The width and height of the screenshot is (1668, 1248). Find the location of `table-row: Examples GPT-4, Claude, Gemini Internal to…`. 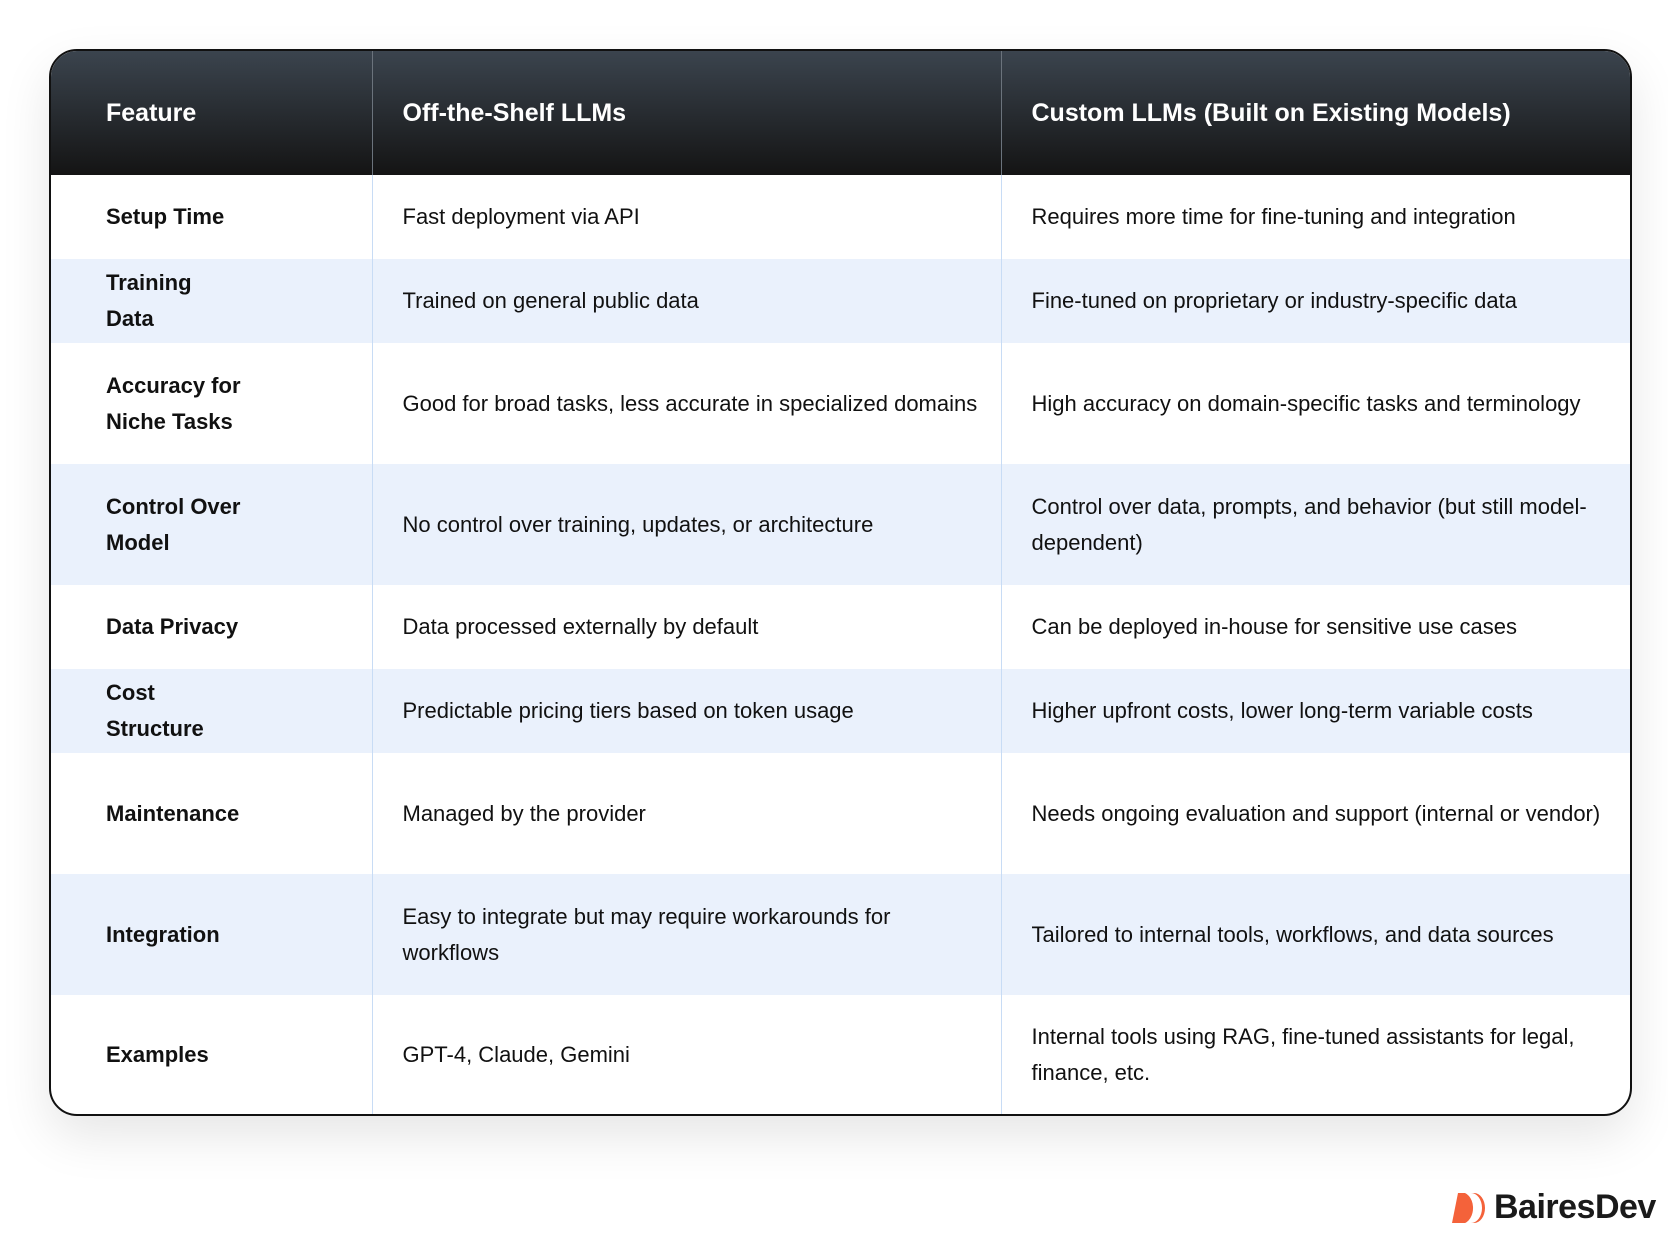

table-row: Examples GPT-4, Claude, Gemini Internal to… is located at coordinates (840, 1054).